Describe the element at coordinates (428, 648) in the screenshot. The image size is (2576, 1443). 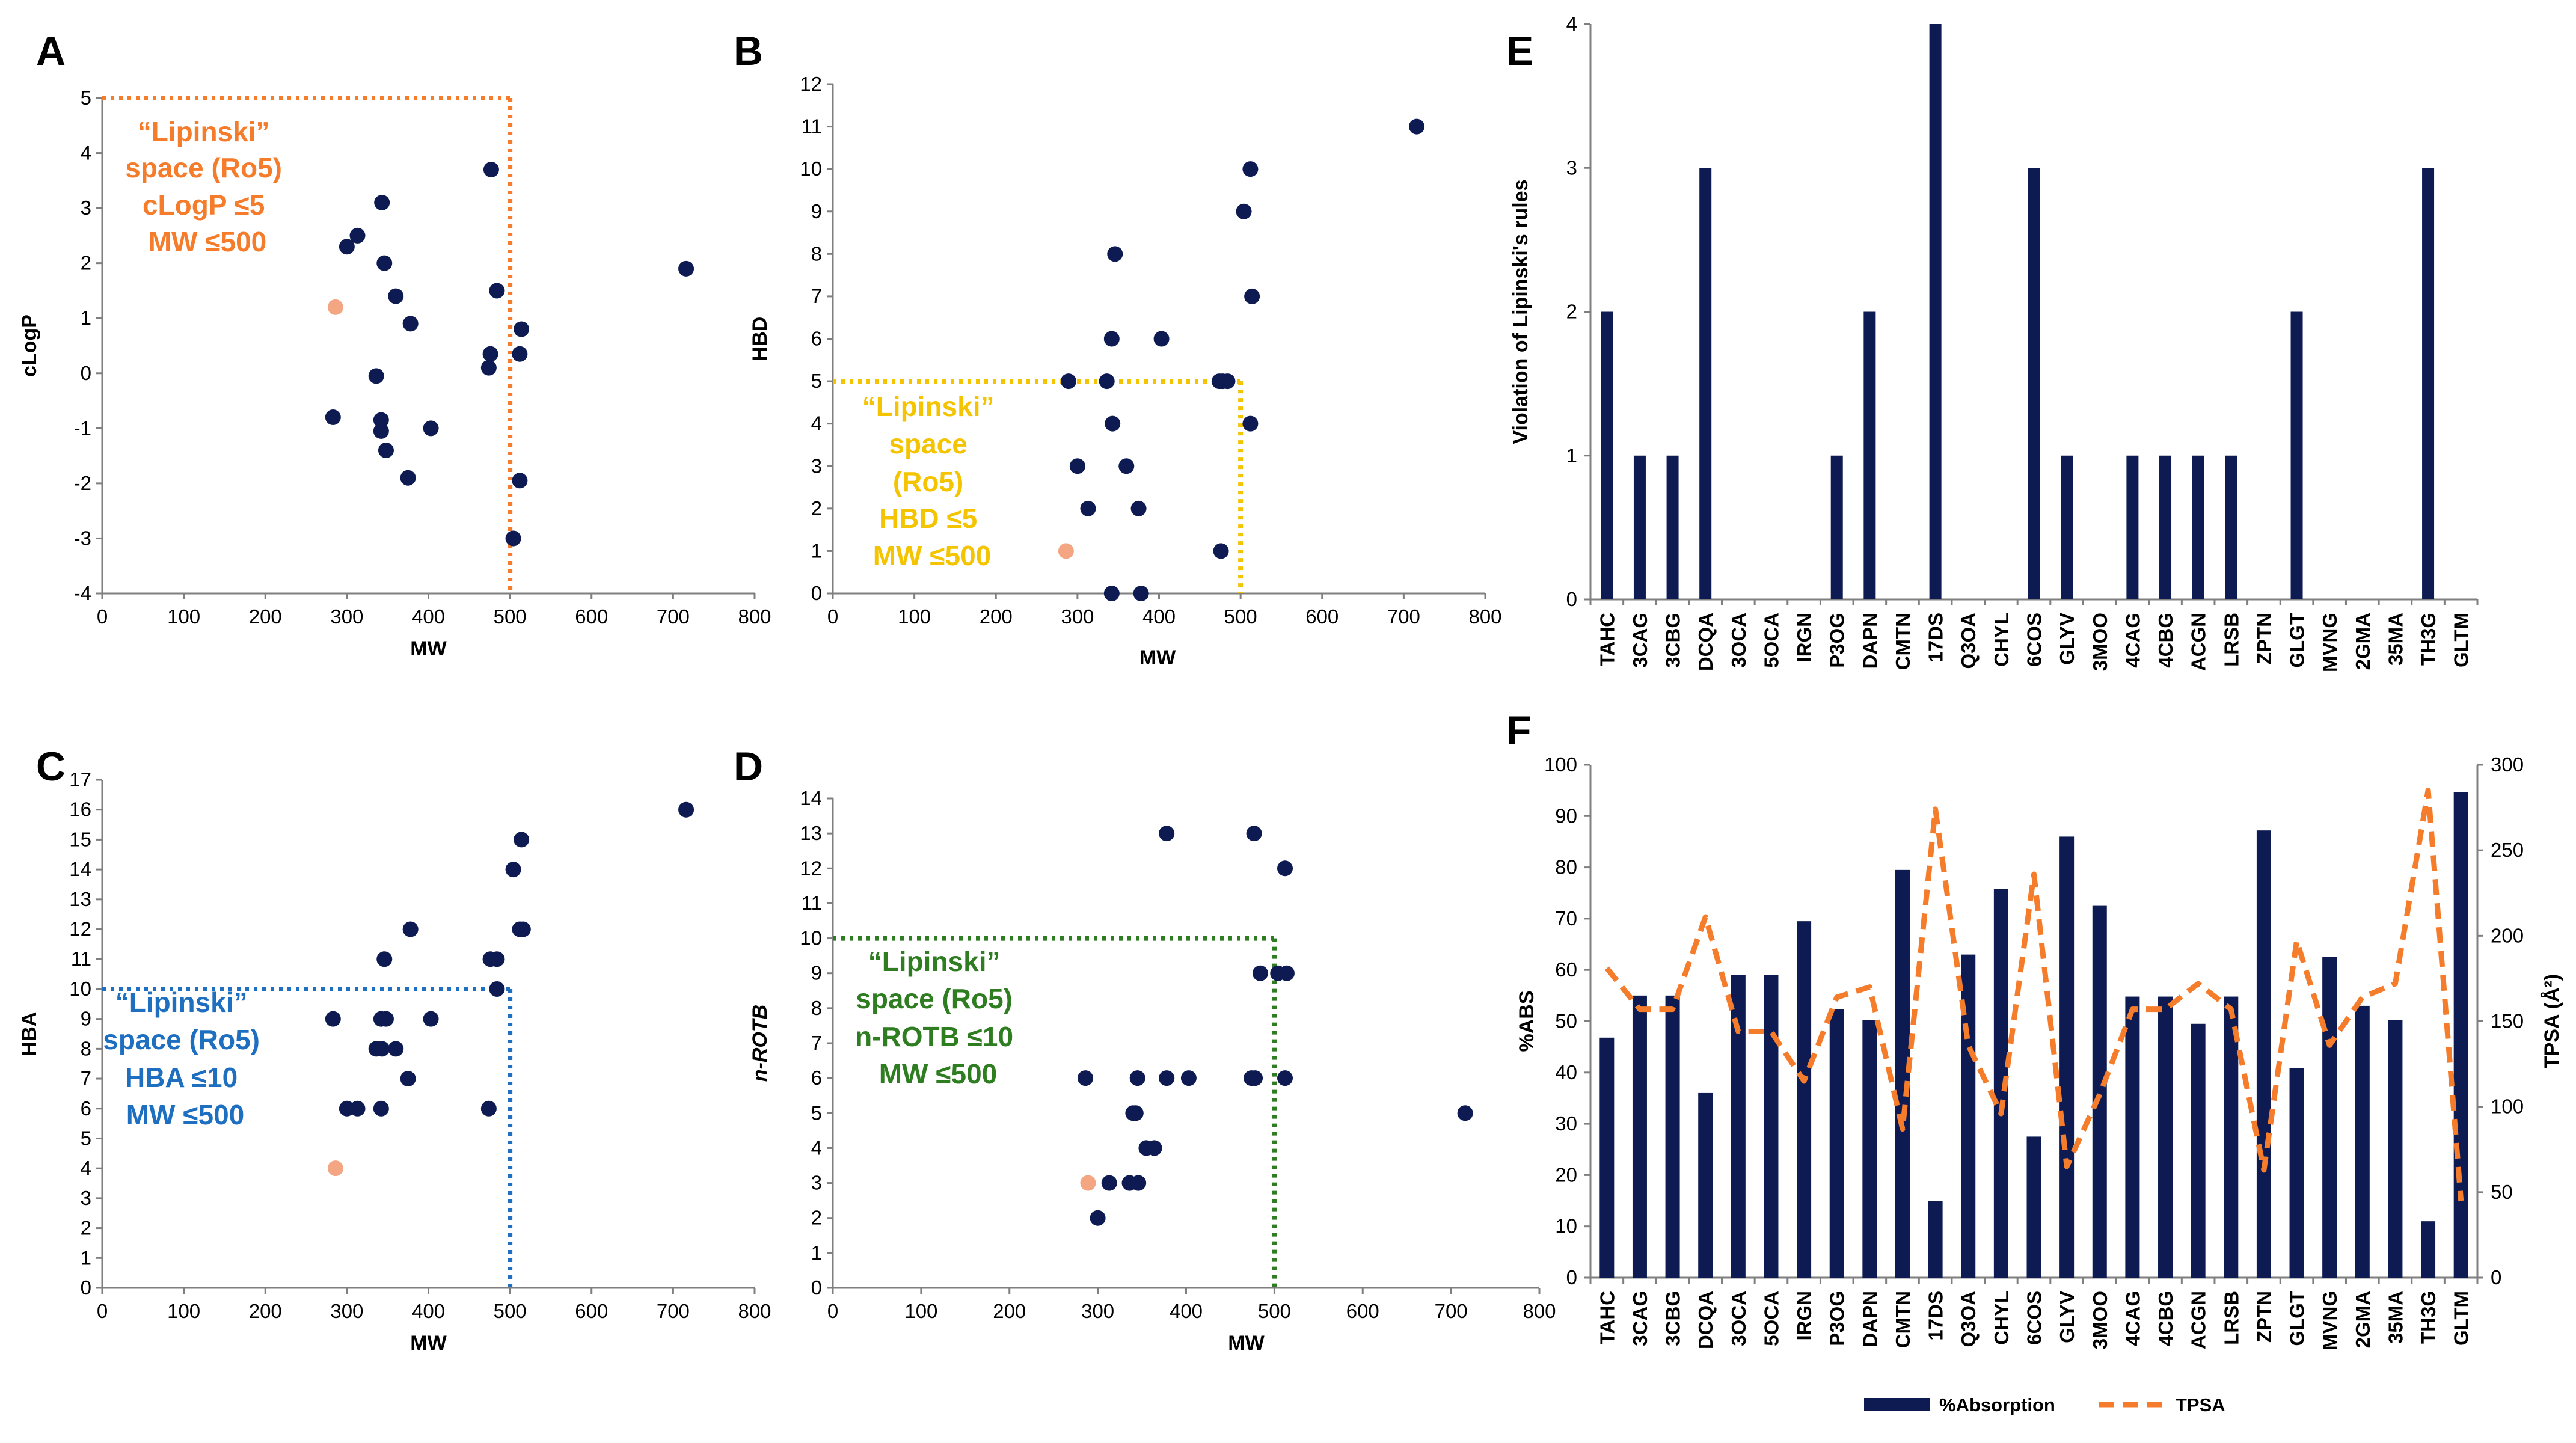
I see `panel-a-x-label: MW` at that location.